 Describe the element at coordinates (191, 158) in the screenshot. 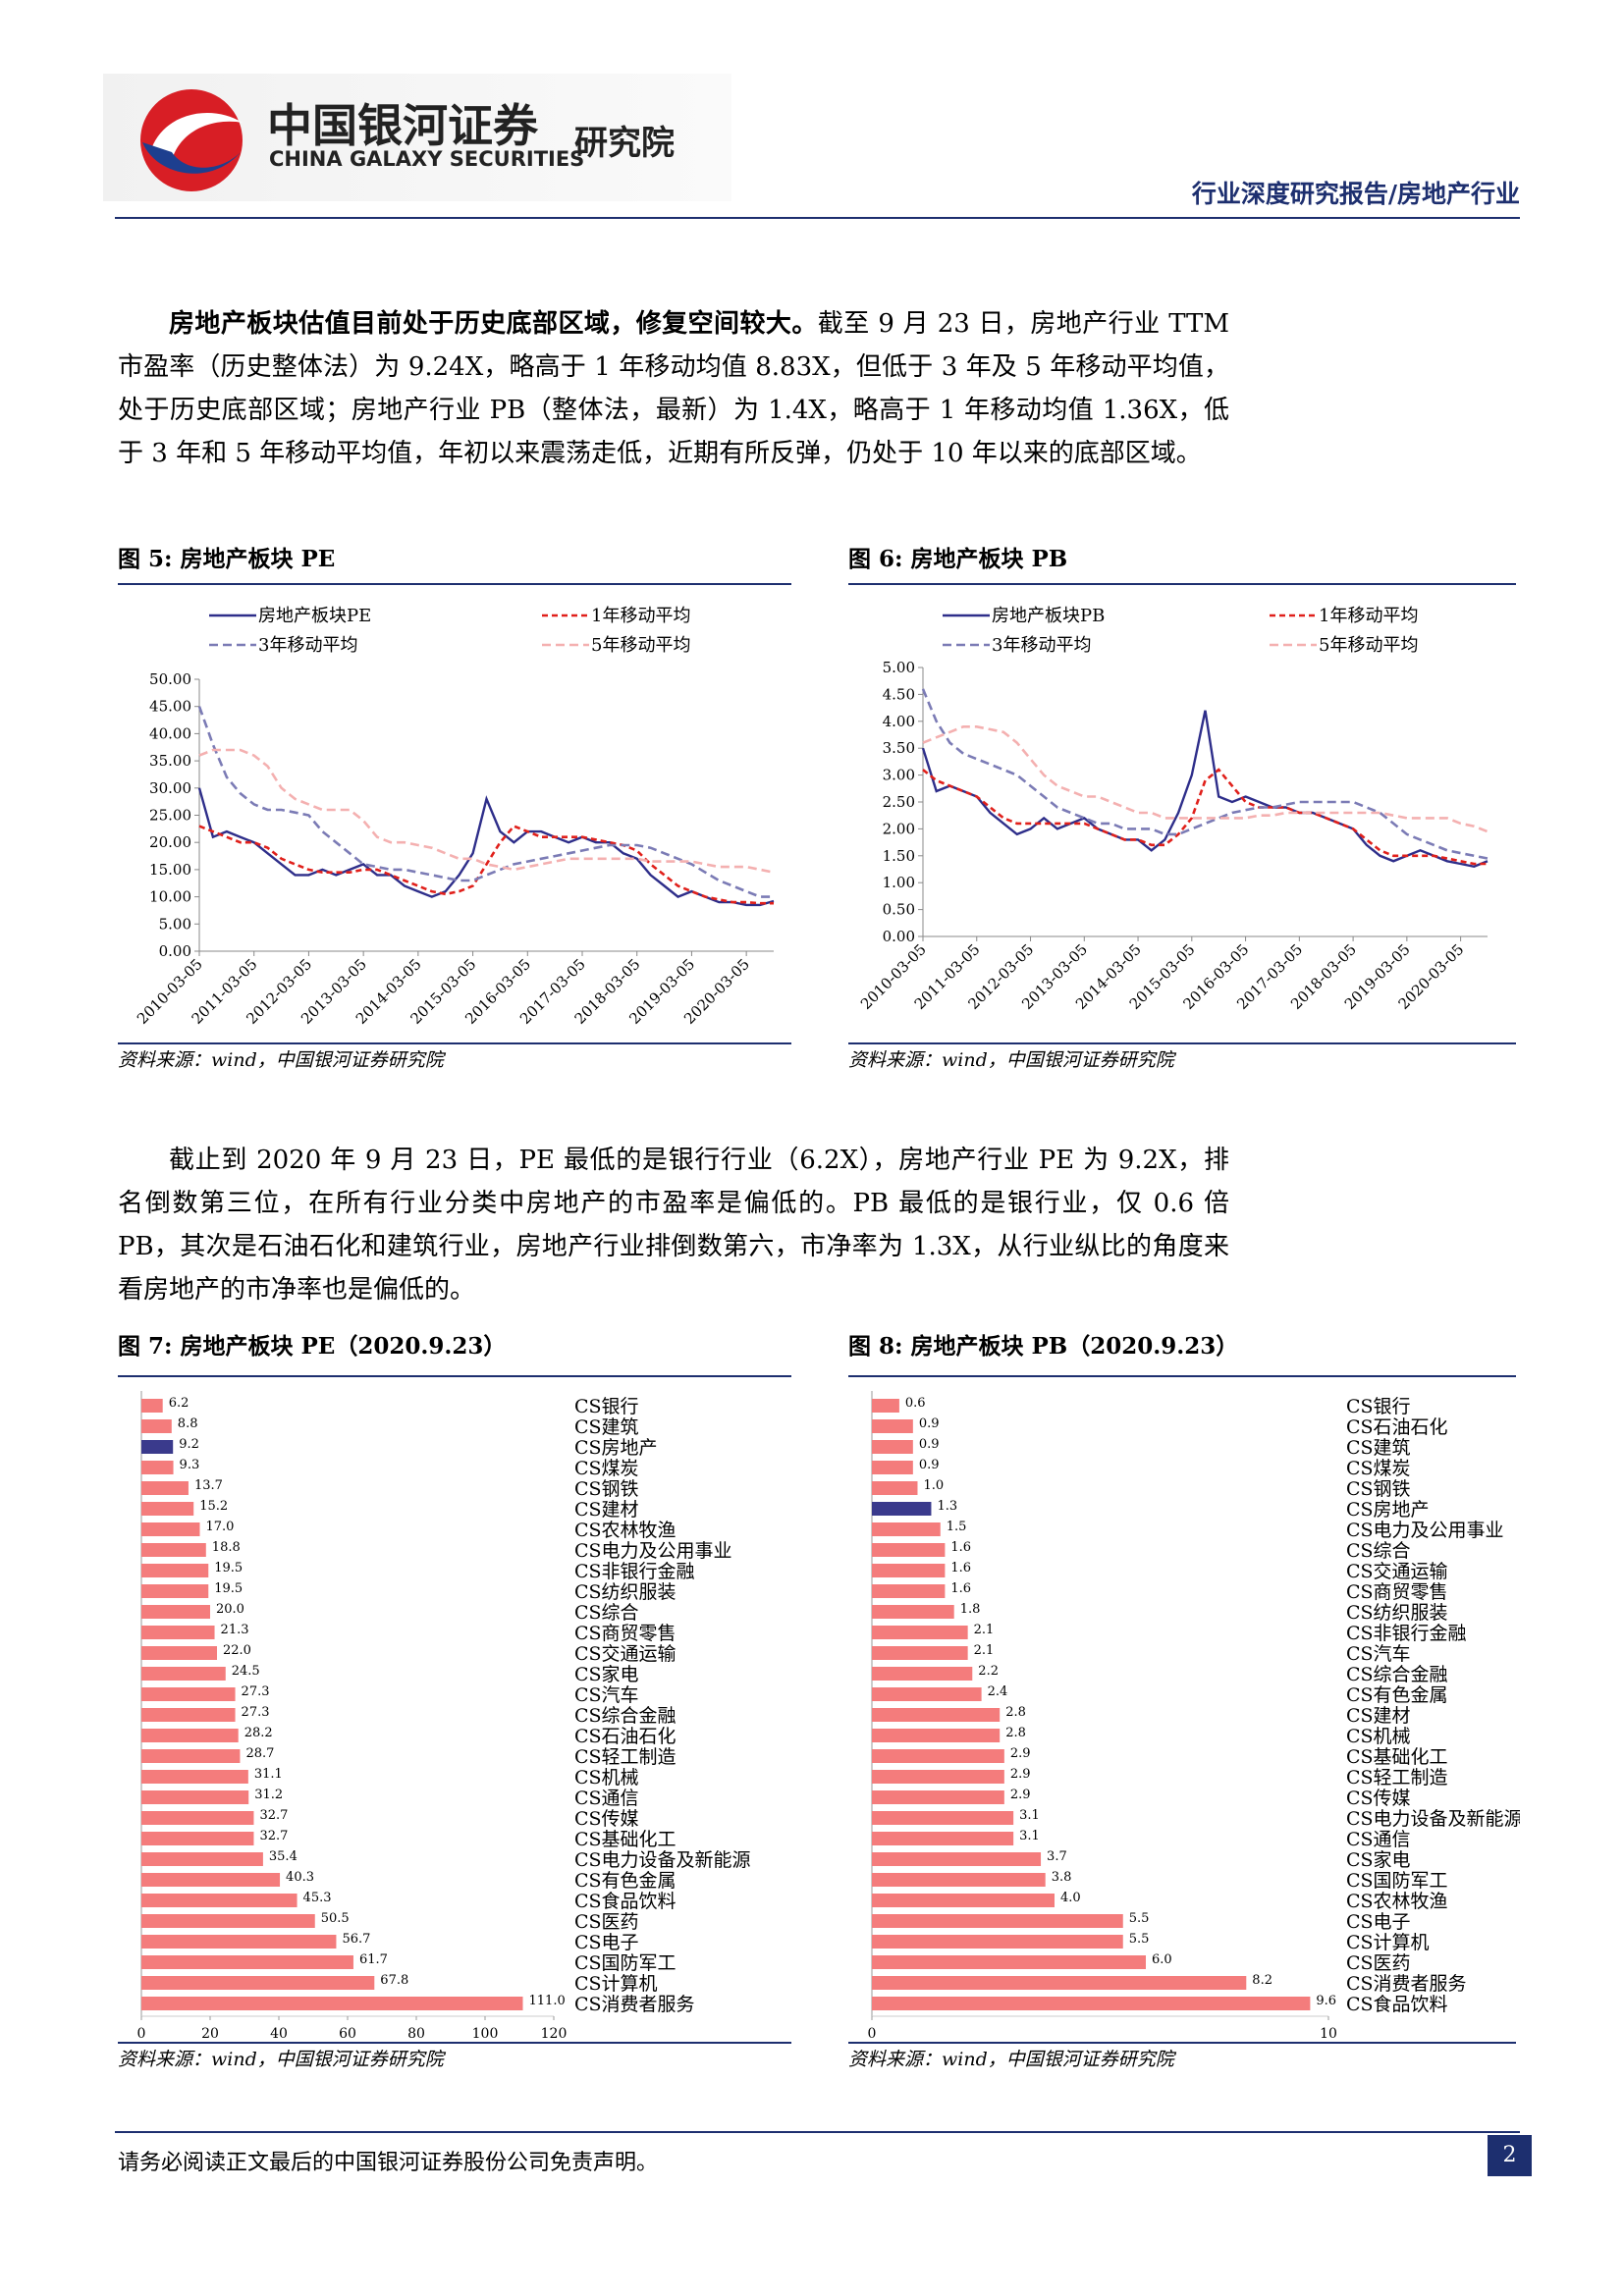

I see `logo-swoosh-blue` at that location.